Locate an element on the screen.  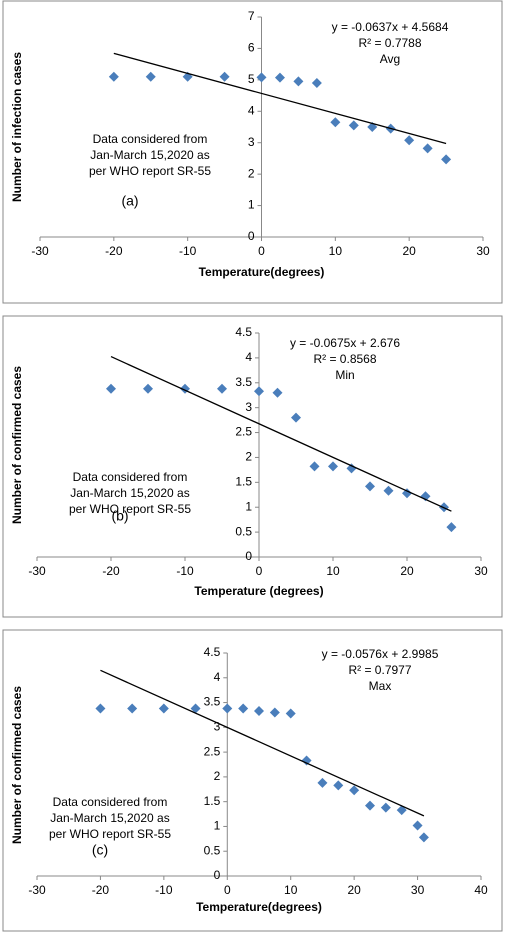
y-tick-label: 2.5 is located at coordinates (243, 432).